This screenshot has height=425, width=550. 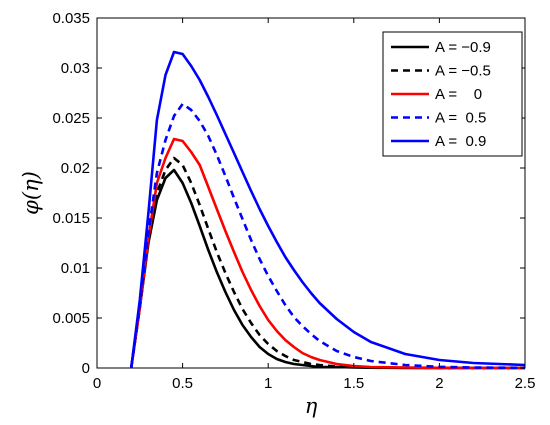 What do you see at coordinates (463, 71) in the screenshot?
I see `legend-label: A = −0.5` at bounding box center [463, 71].